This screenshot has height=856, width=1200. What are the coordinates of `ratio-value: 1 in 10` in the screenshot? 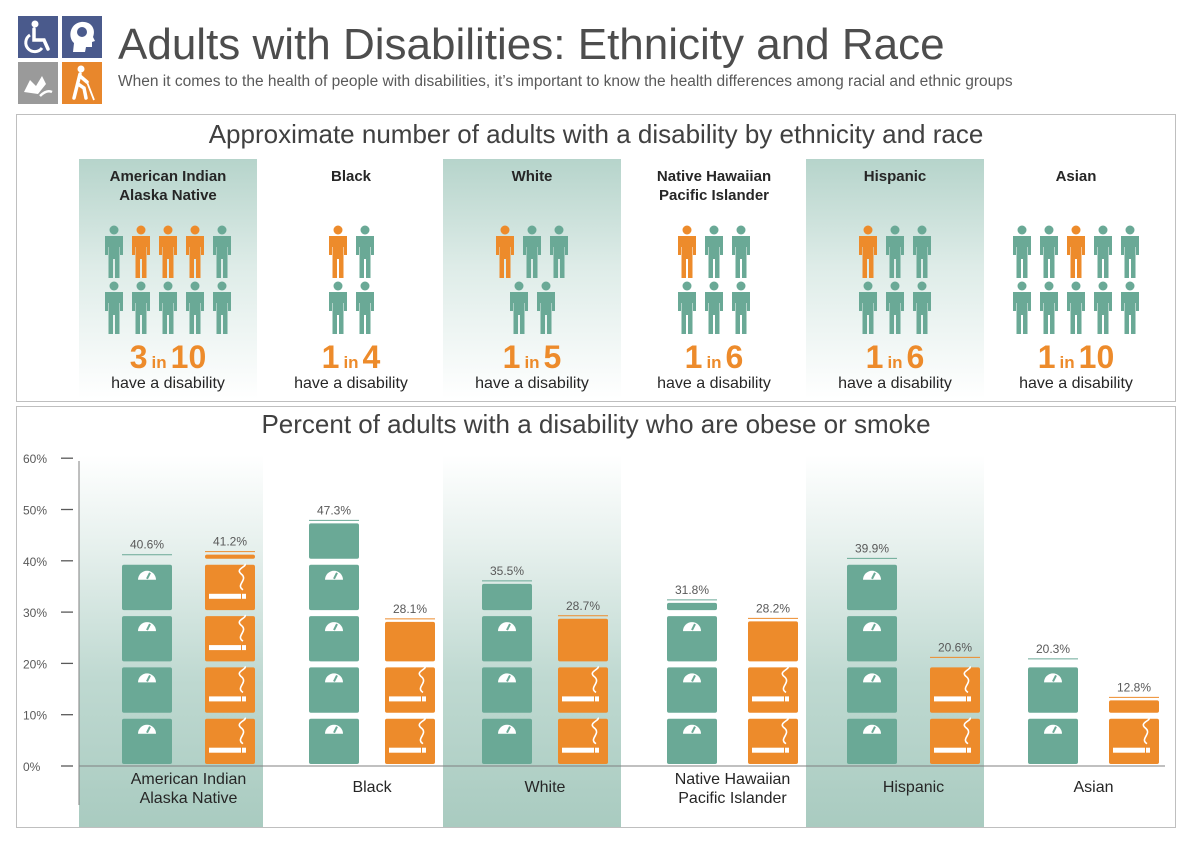 It's located at (1076, 357).